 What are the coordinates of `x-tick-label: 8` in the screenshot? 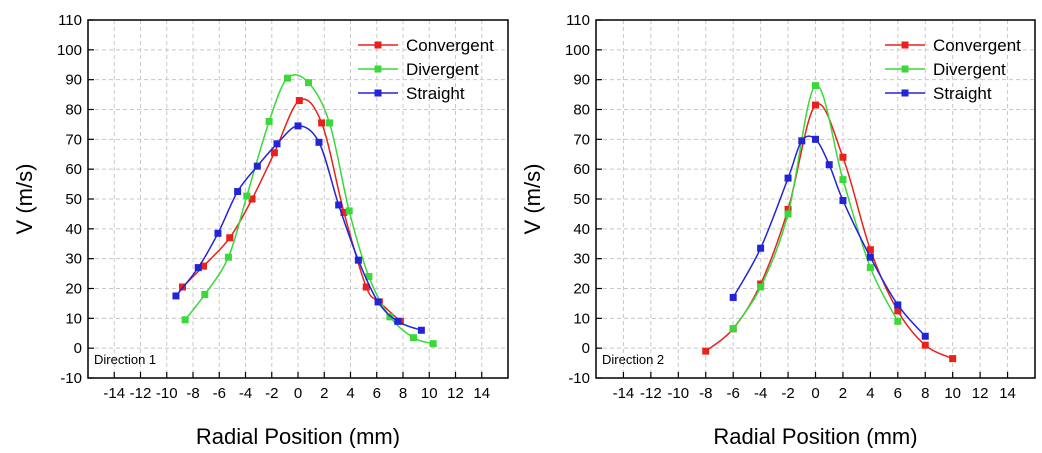 It's located at (925, 393).